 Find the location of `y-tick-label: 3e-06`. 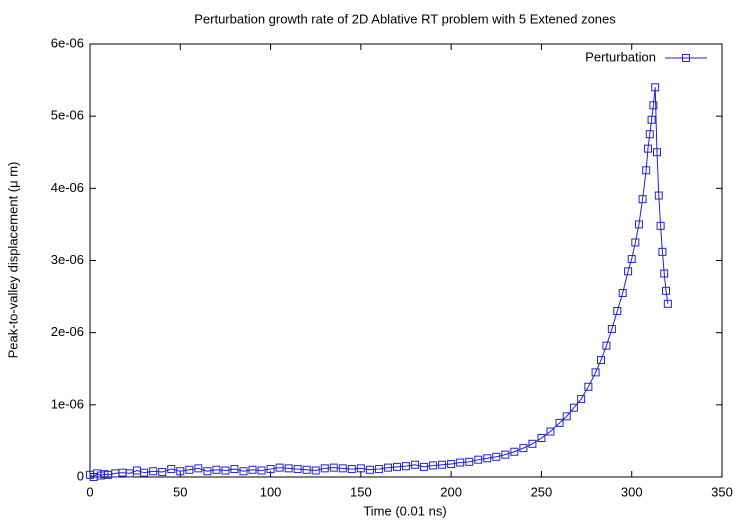

y-tick-label: 3e-06 is located at coordinates (67, 259).